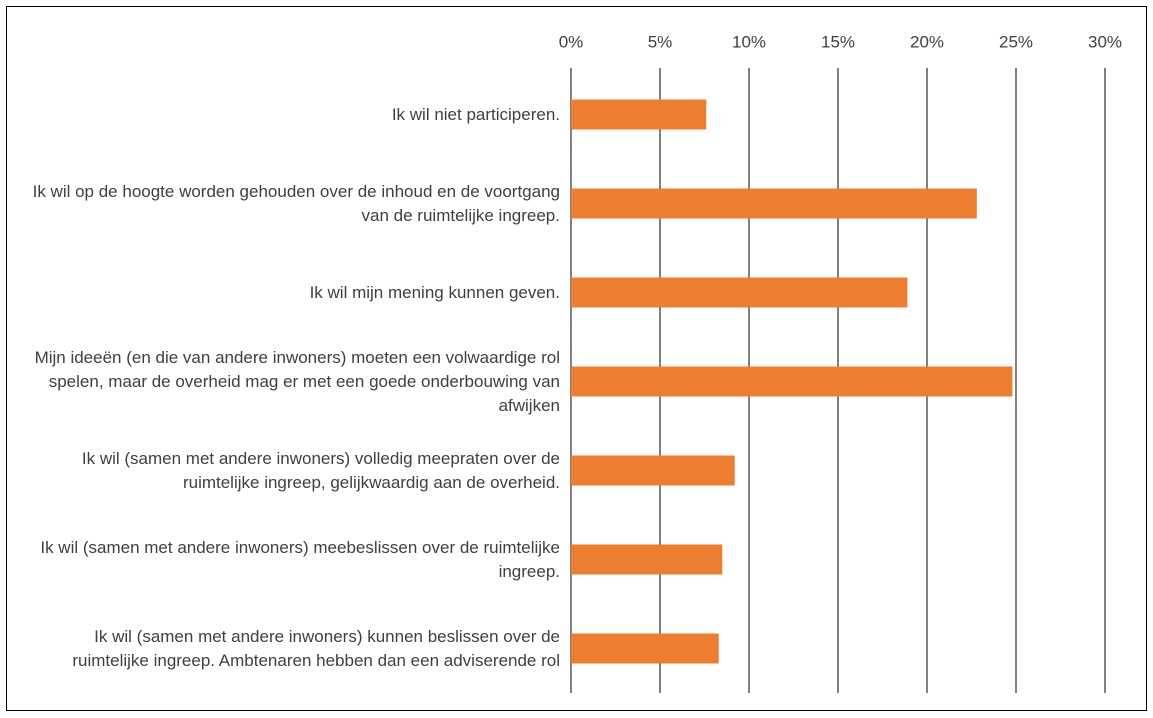  What do you see at coordinates (660, 41) in the screenshot?
I see `x-tick-label: 5%` at bounding box center [660, 41].